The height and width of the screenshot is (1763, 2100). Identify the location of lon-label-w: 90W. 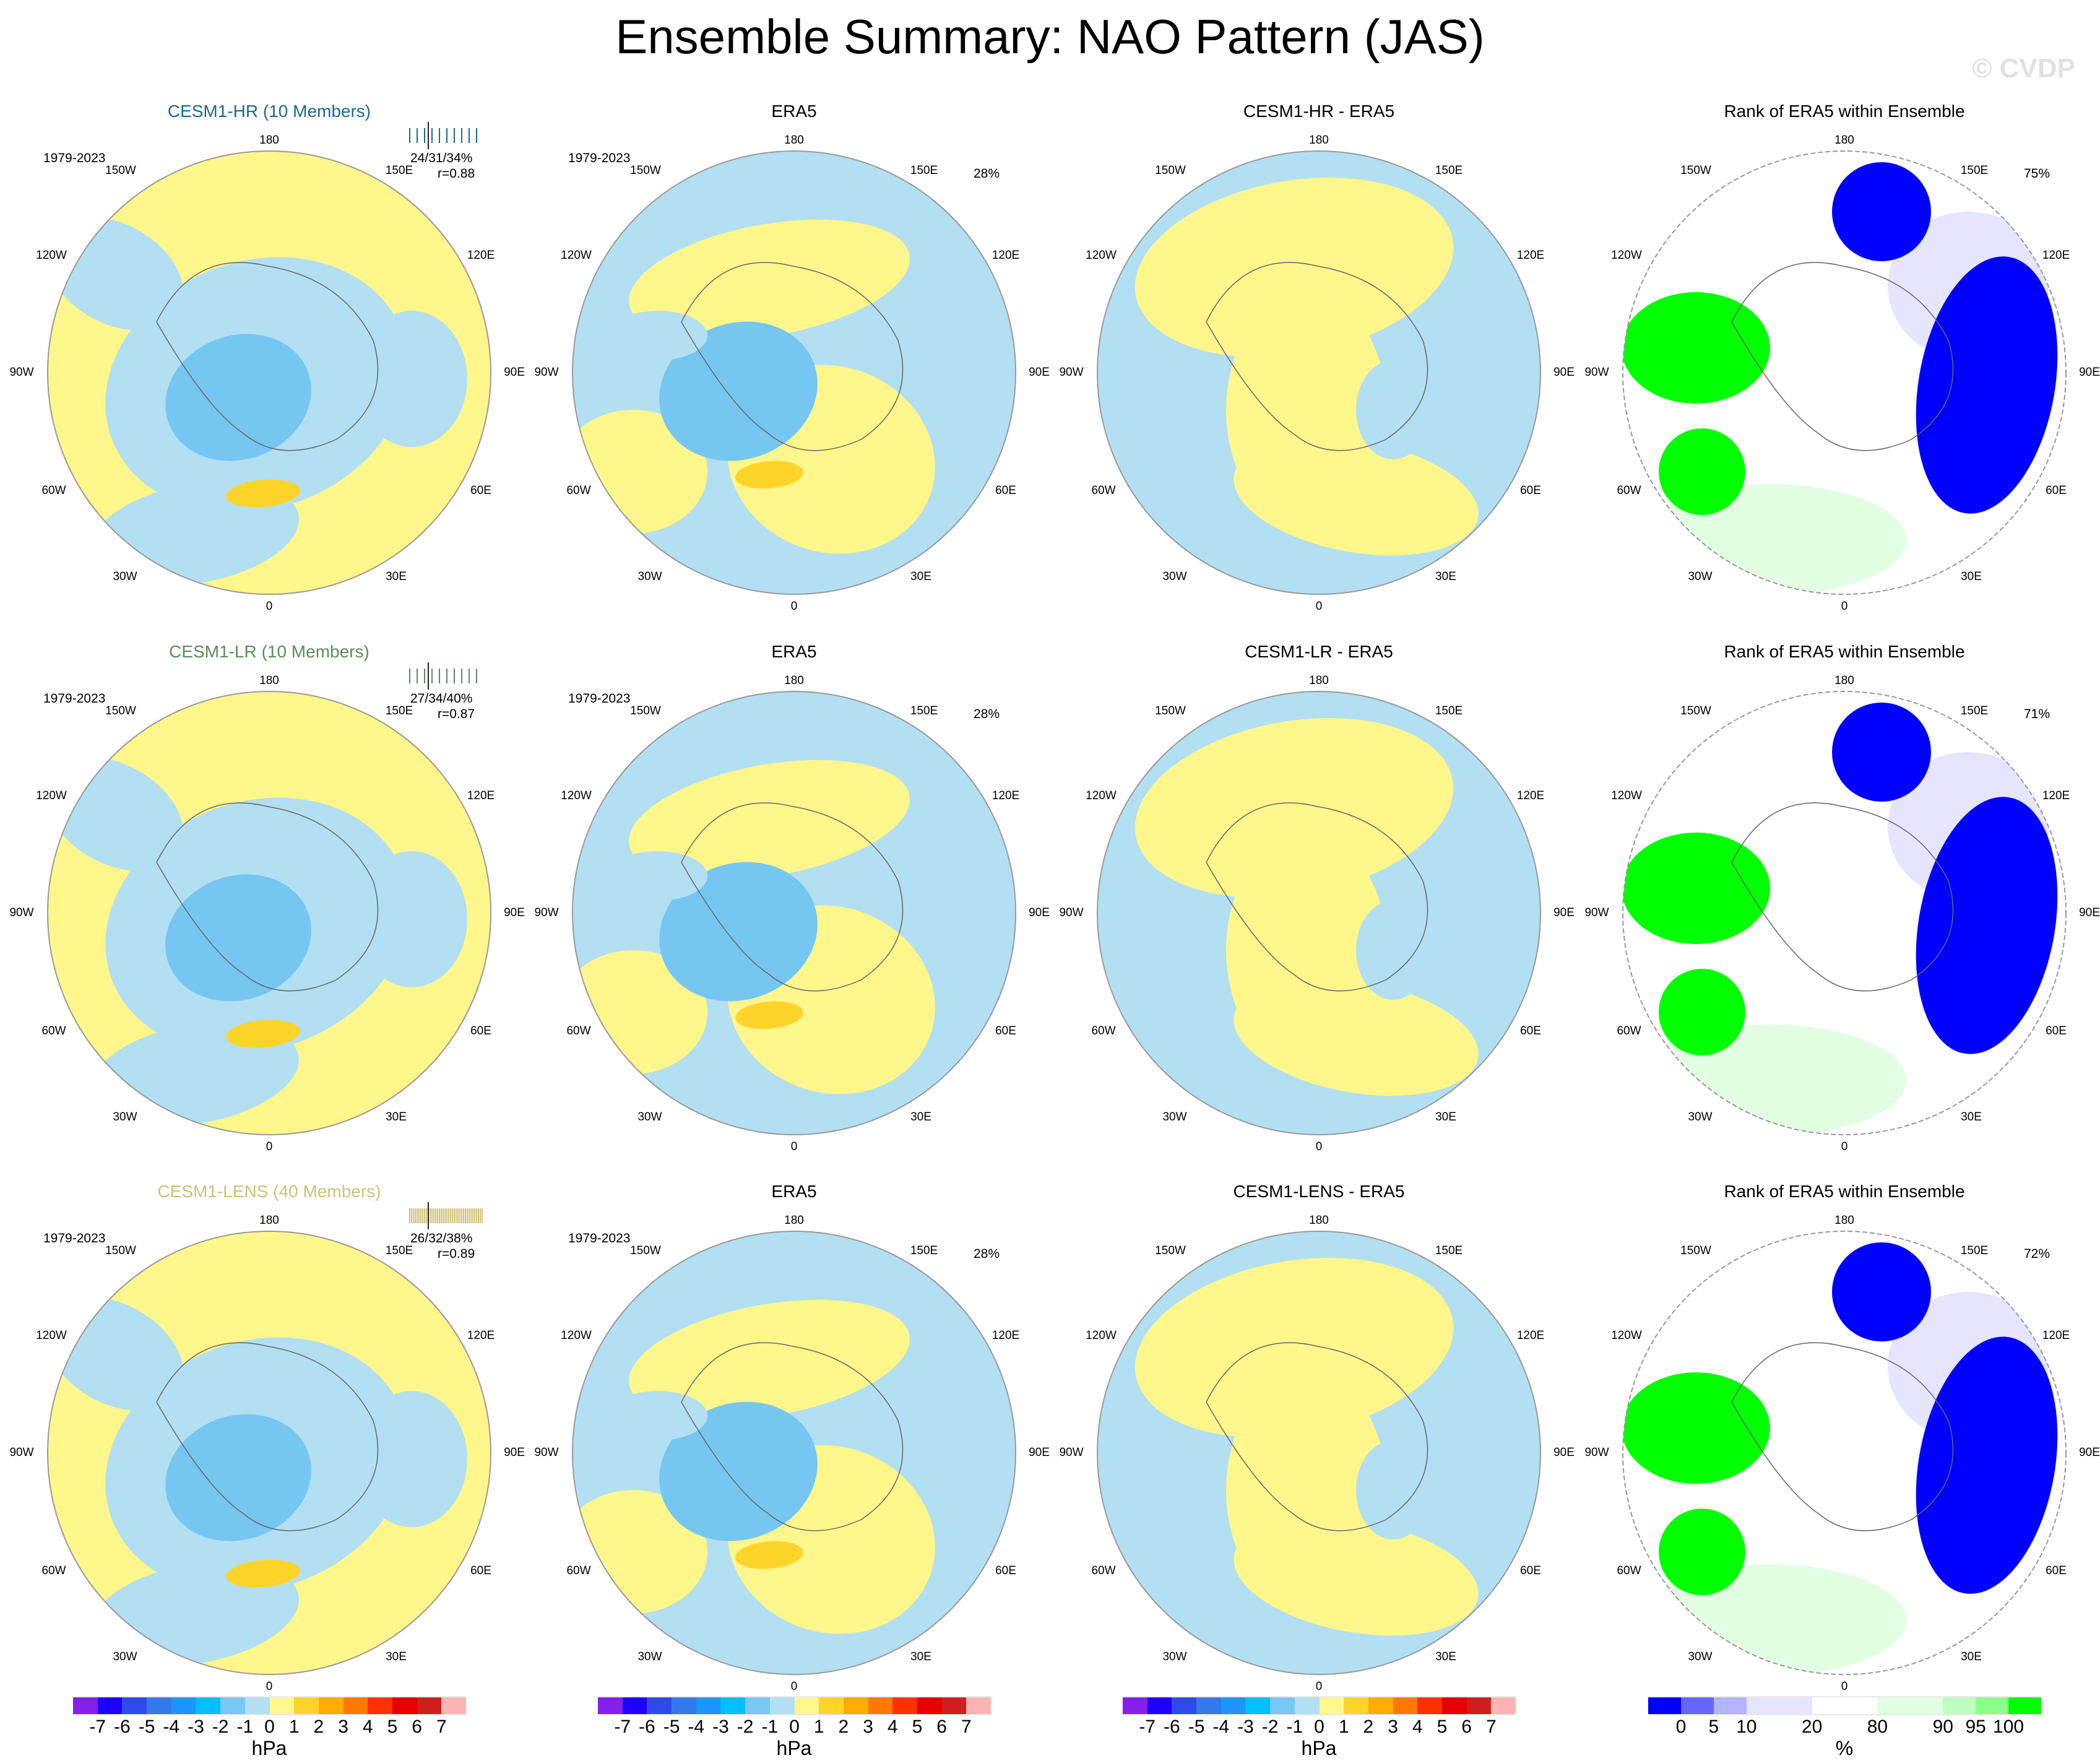
(1596, 912).